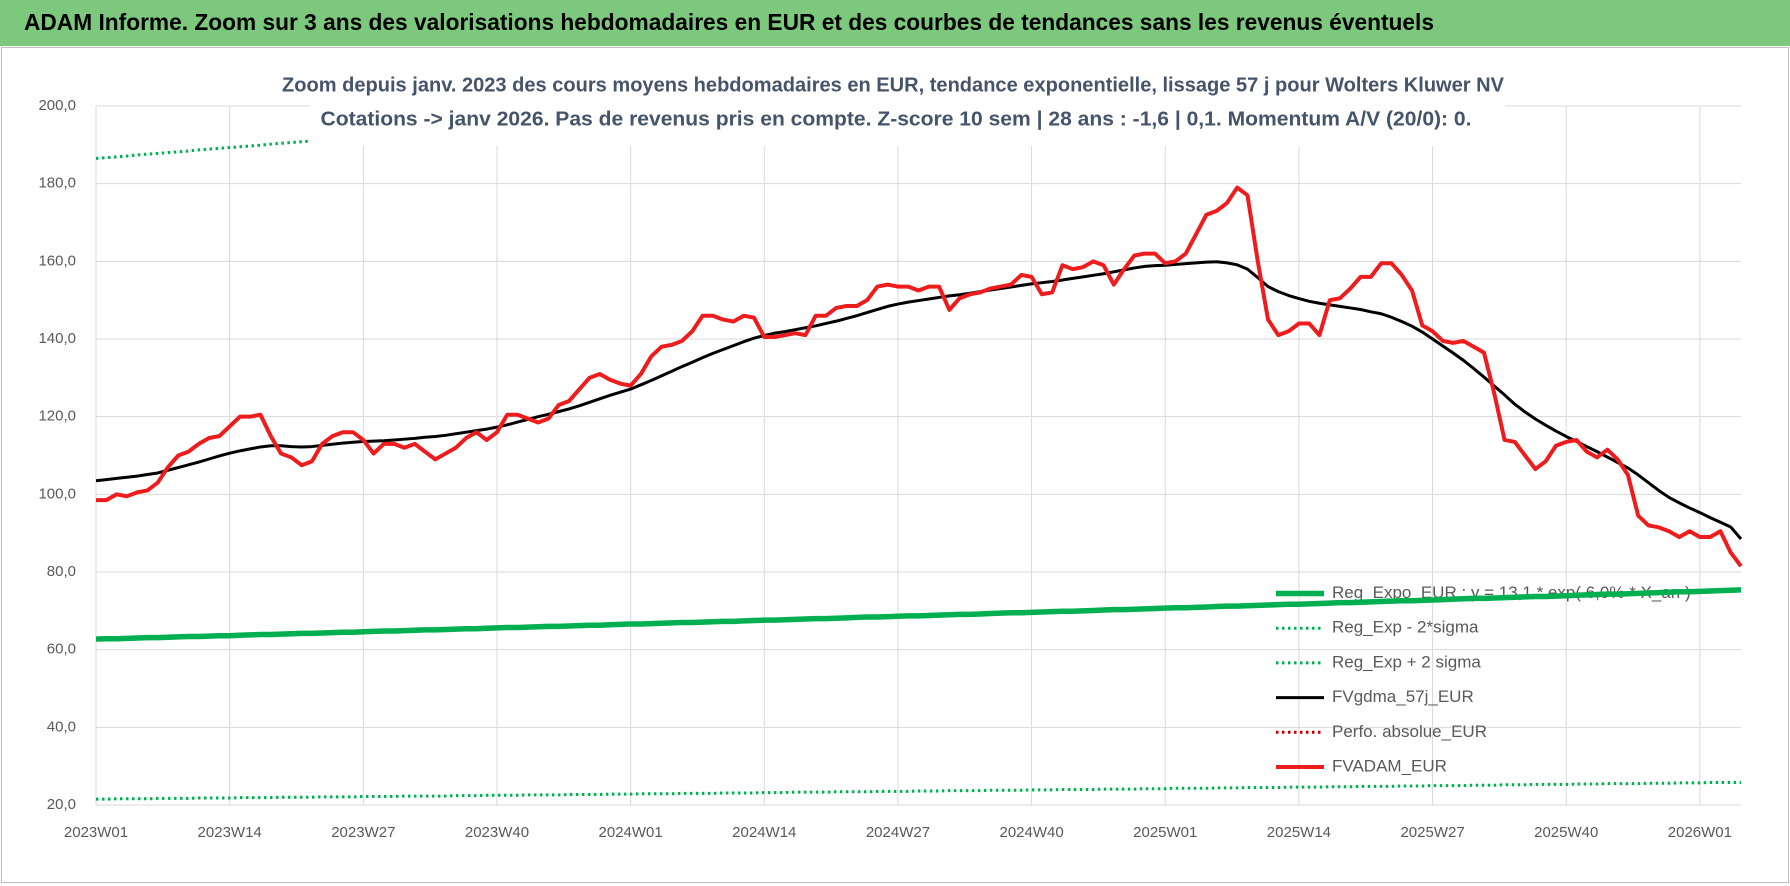 The height and width of the screenshot is (886, 1790). Describe the element at coordinates (1165, 832) in the screenshot. I see `x-tick-label: 2025W01` at that location.